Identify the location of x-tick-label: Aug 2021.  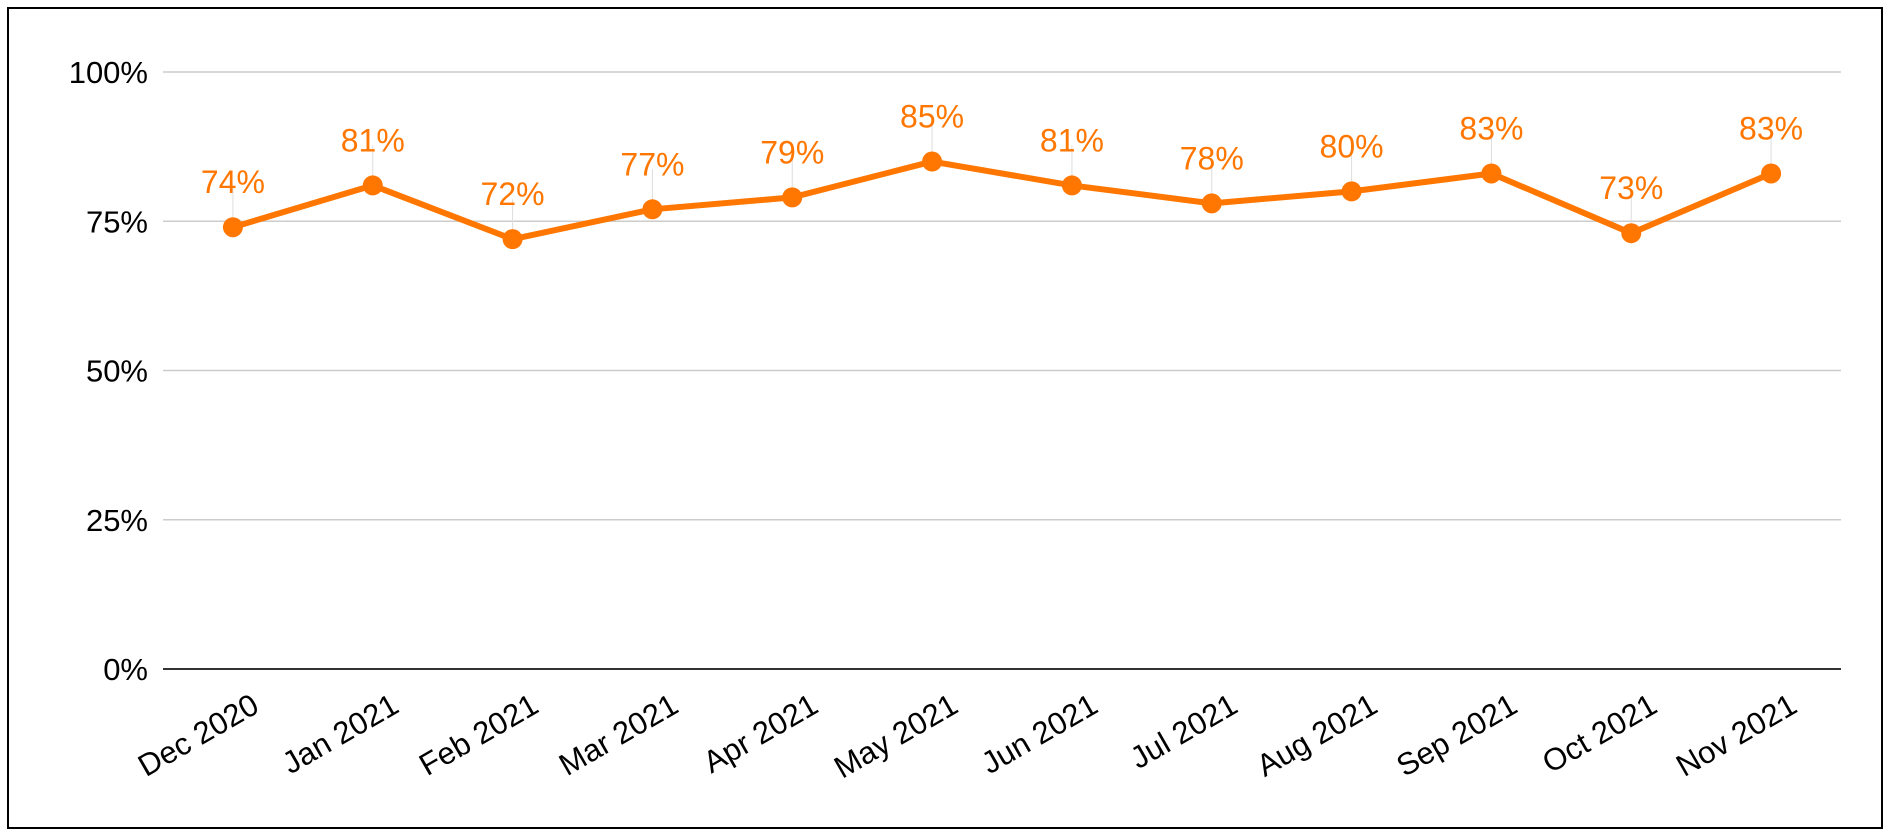
(1317, 735).